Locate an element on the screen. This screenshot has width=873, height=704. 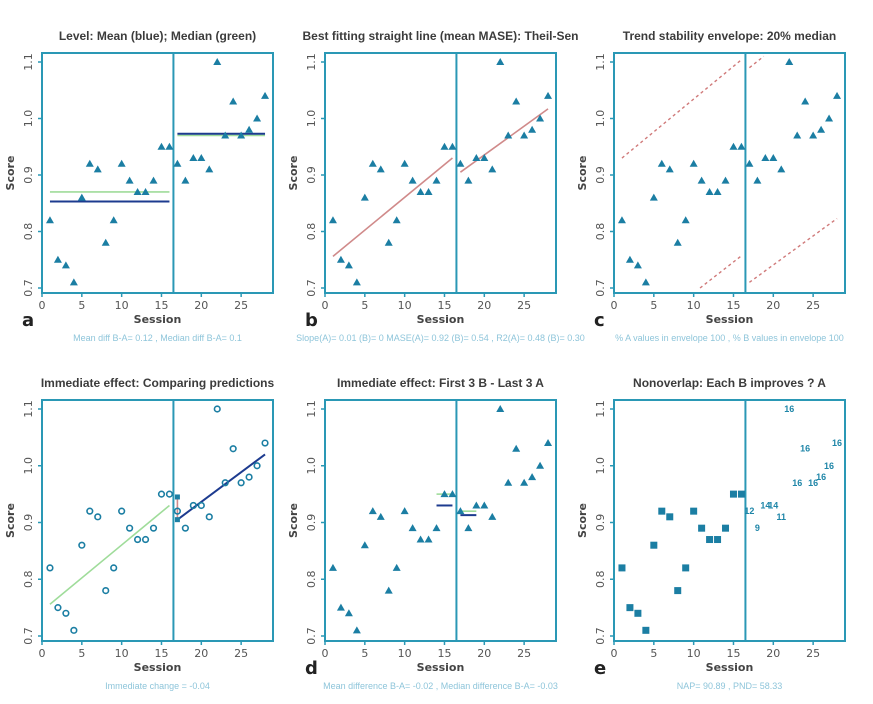
nonoverlap-count-label: 11 is located at coordinates (782, 517).